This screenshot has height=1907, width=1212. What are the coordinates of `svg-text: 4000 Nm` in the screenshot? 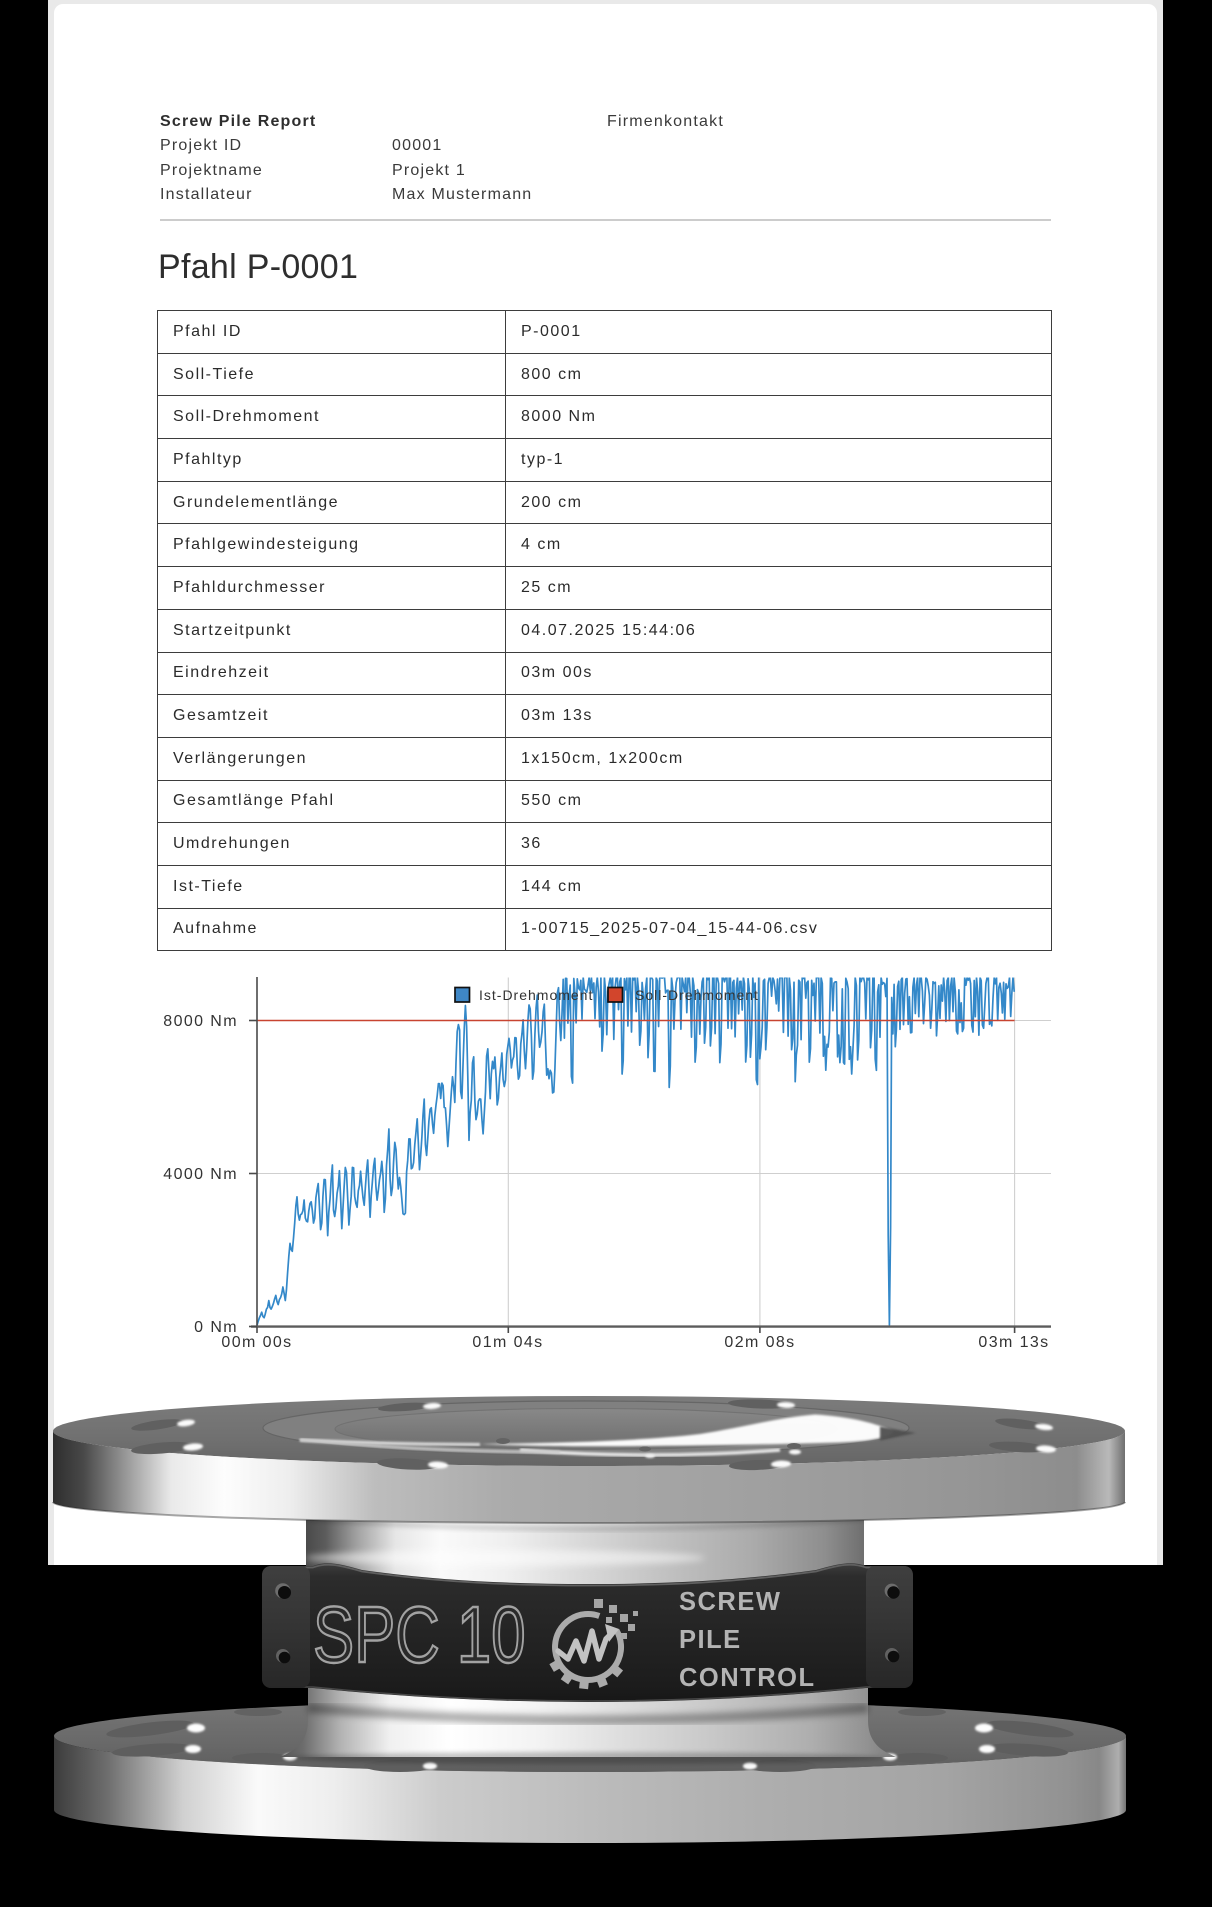 It's located at (200, 1174).